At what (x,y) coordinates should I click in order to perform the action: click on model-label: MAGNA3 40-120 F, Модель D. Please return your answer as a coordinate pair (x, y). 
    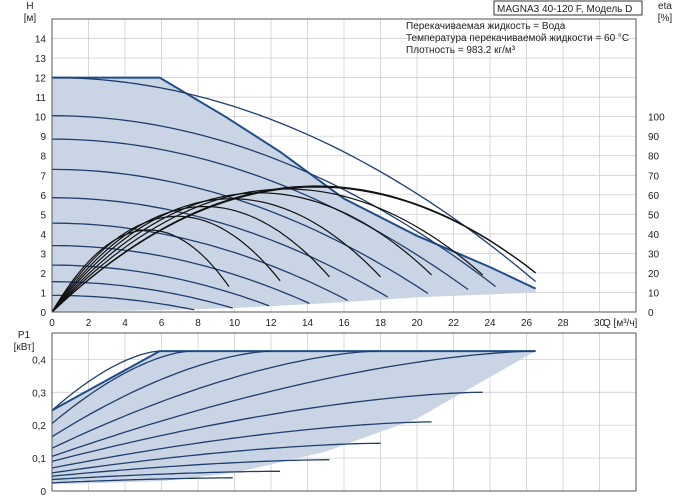
    Looking at the image, I should click on (564, 9).